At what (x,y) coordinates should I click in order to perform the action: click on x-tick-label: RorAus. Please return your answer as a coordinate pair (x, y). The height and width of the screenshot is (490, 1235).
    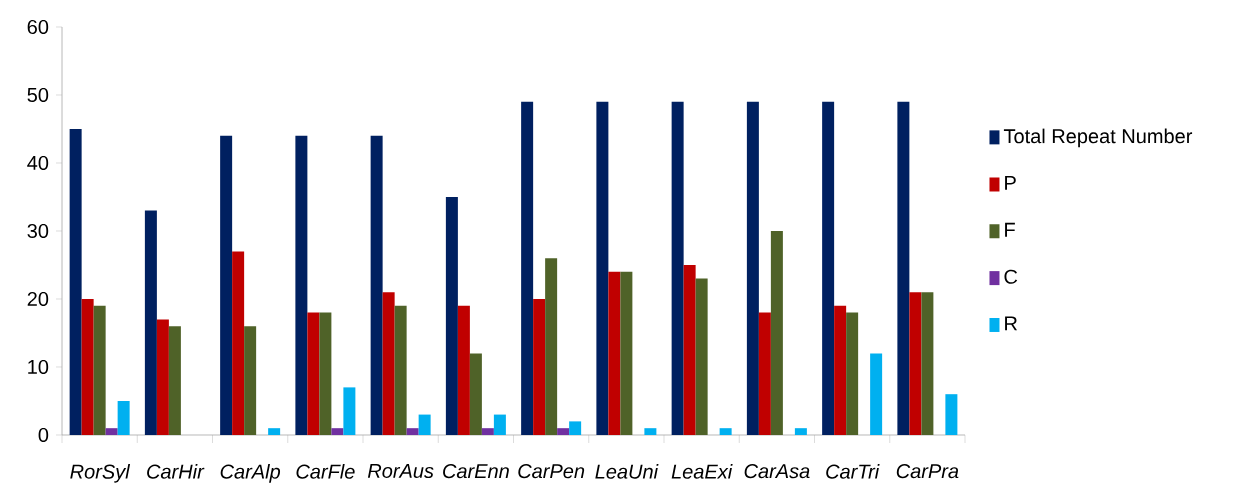
    Looking at the image, I should click on (400, 471).